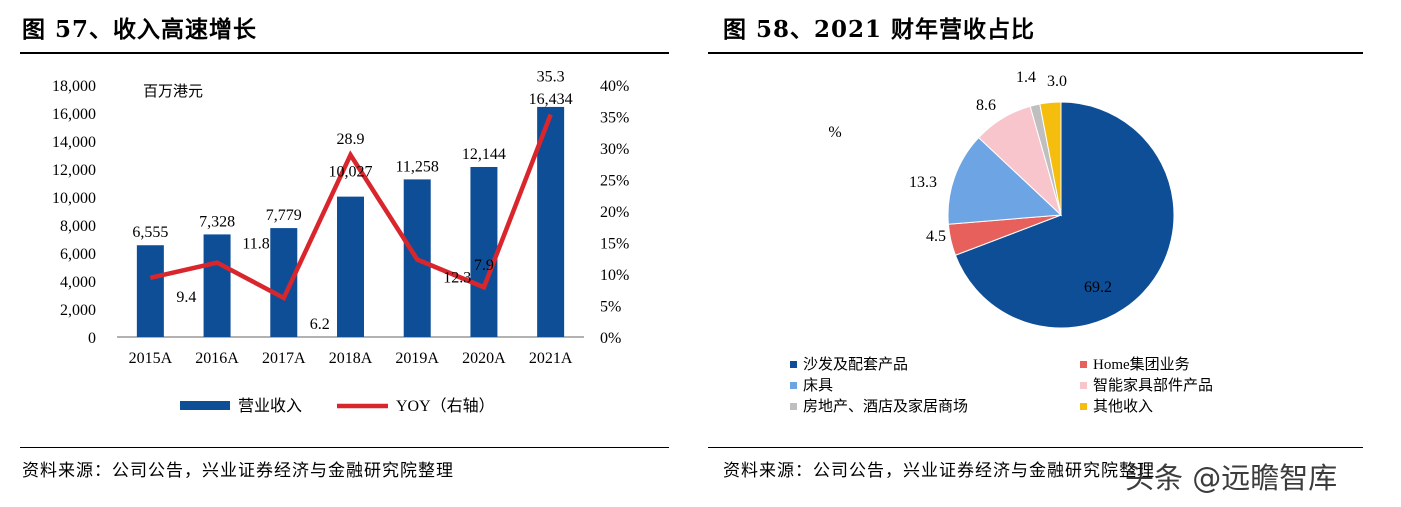  Describe the element at coordinates (457, 278) in the screenshot. I see `yoy-value-label: 12.3` at that location.